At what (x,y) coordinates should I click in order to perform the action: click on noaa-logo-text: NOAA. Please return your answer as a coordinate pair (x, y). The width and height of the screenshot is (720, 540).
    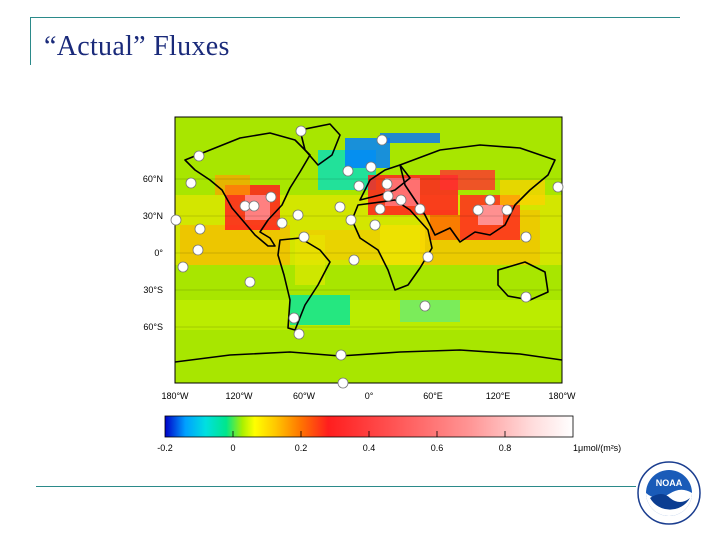
    Looking at the image, I should click on (669, 483).